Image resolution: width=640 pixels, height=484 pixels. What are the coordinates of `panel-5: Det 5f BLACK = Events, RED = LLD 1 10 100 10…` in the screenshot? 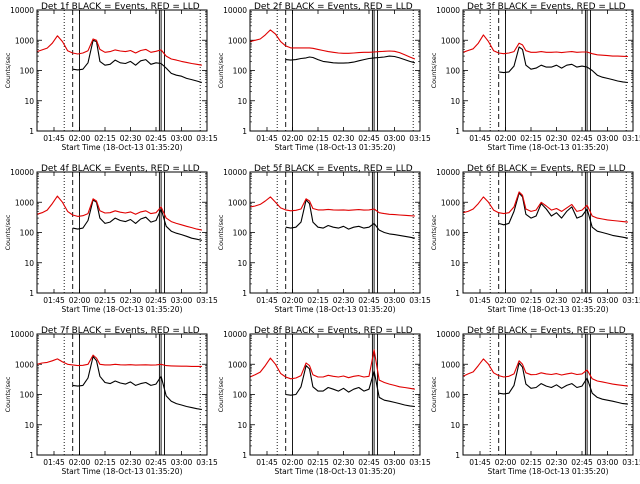 It's located at (324, 239).